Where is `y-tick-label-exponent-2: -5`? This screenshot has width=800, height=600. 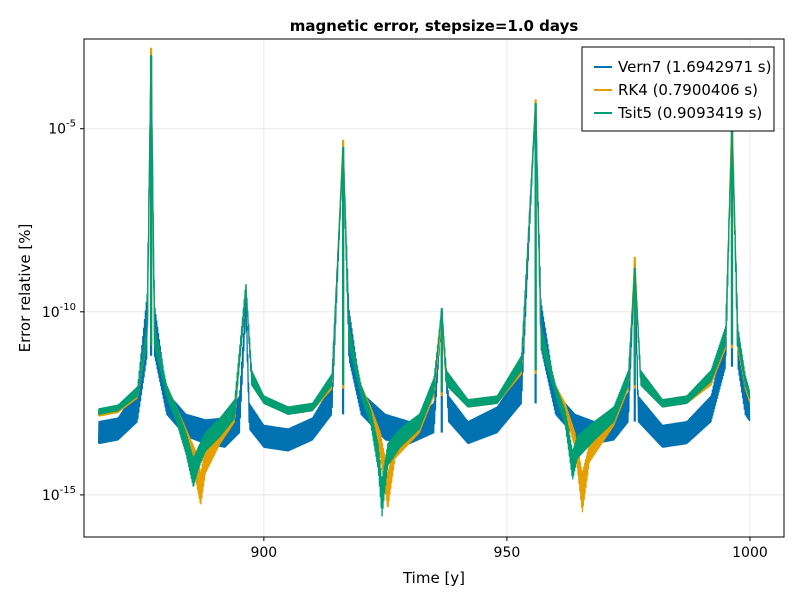
y-tick-label-exponent-2: -5 is located at coordinates (71, 124).